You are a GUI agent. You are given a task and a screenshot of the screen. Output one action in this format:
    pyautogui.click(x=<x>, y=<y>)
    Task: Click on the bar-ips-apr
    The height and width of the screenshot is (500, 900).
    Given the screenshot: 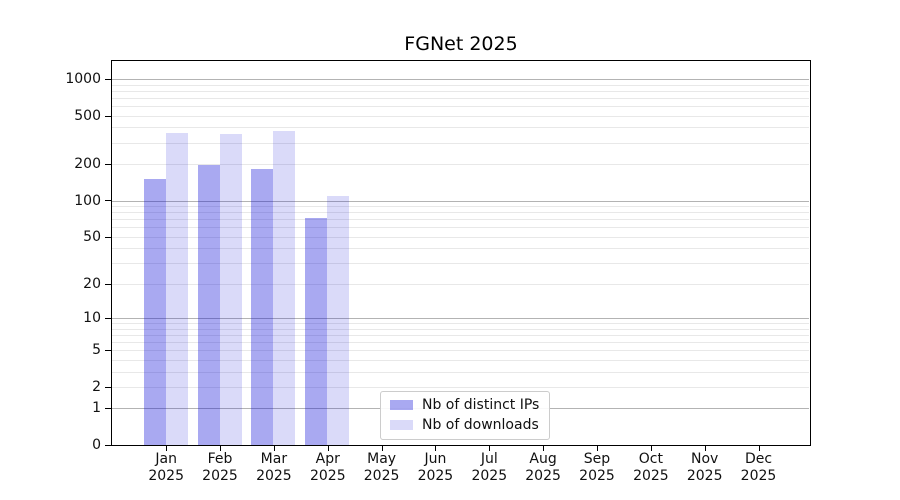 What is the action you would take?
    pyautogui.click(x=316, y=331)
    